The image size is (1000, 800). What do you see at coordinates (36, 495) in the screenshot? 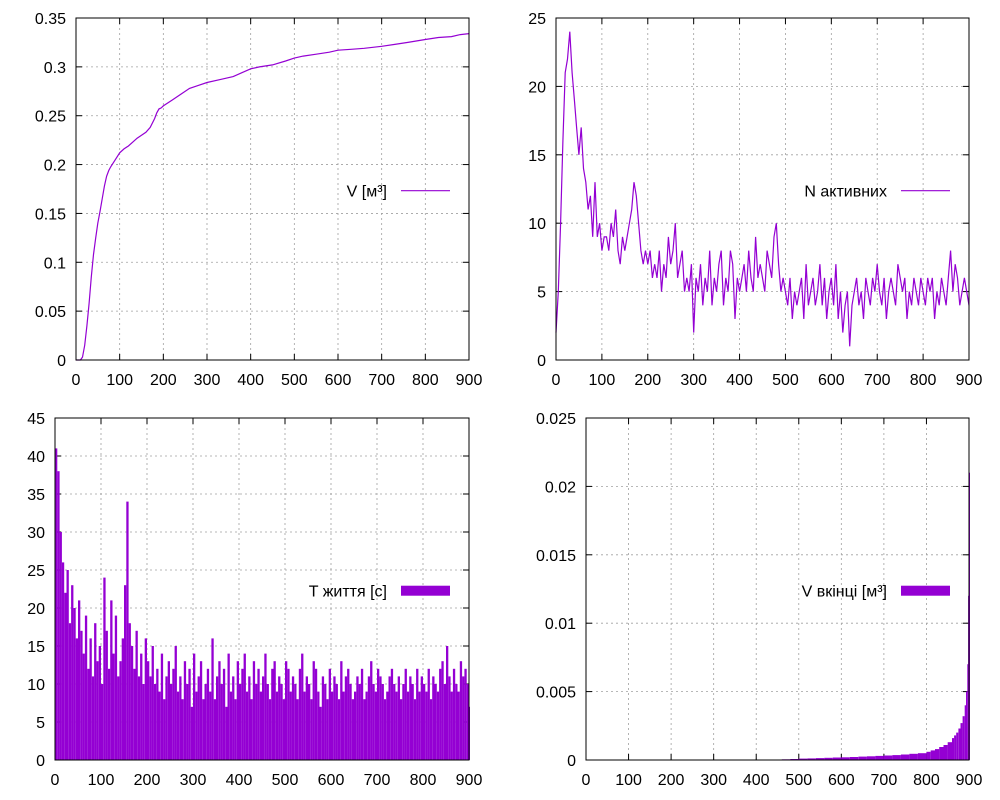
I see `y-tick-label: 35` at bounding box center [36, 495].